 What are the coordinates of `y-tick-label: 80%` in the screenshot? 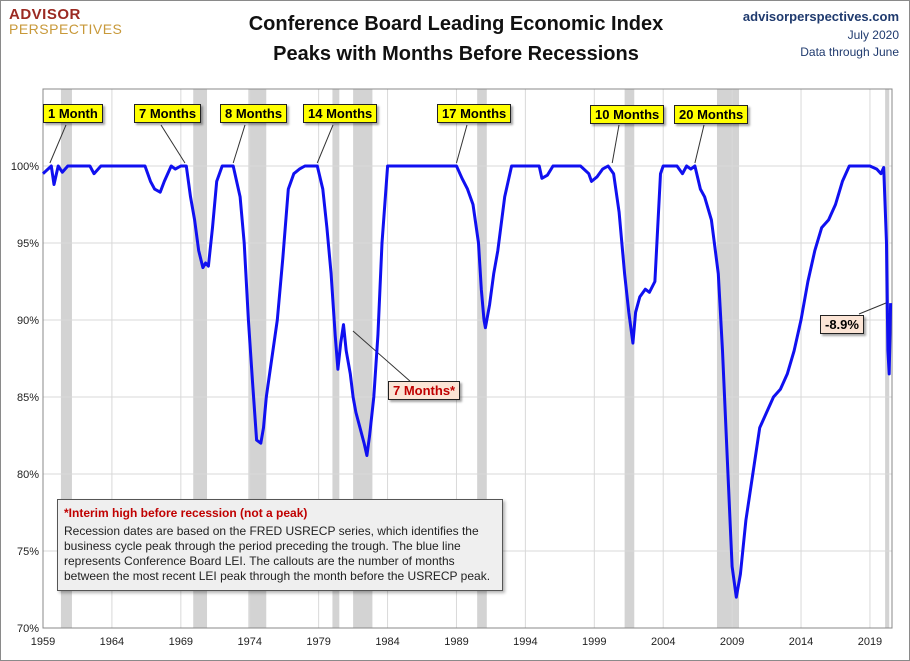 It's located at (28, 475).